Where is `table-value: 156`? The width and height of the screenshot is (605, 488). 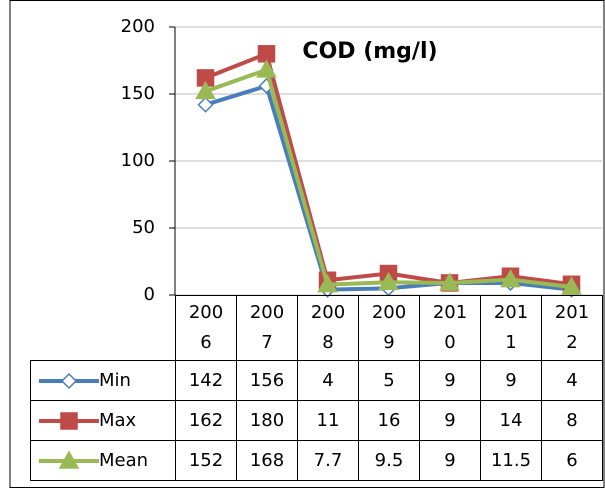 table-value: 156 is located at coordinates (267, 380).